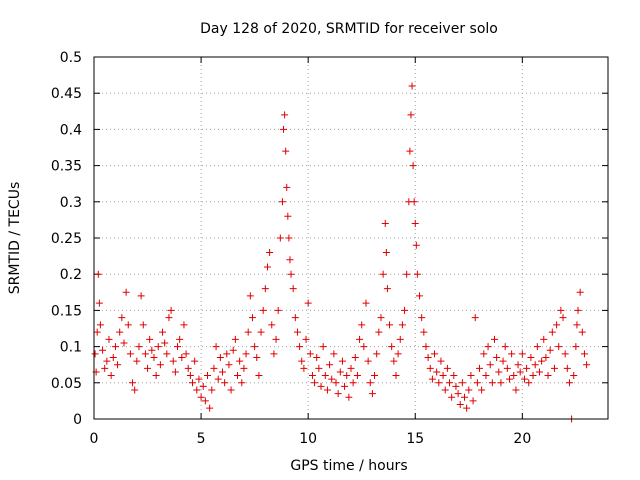 This screenshot has height=480, width=640. Describe the element at coordinates (415, 439) in the screenshot. I see `x-tick-label: 15` at that location.